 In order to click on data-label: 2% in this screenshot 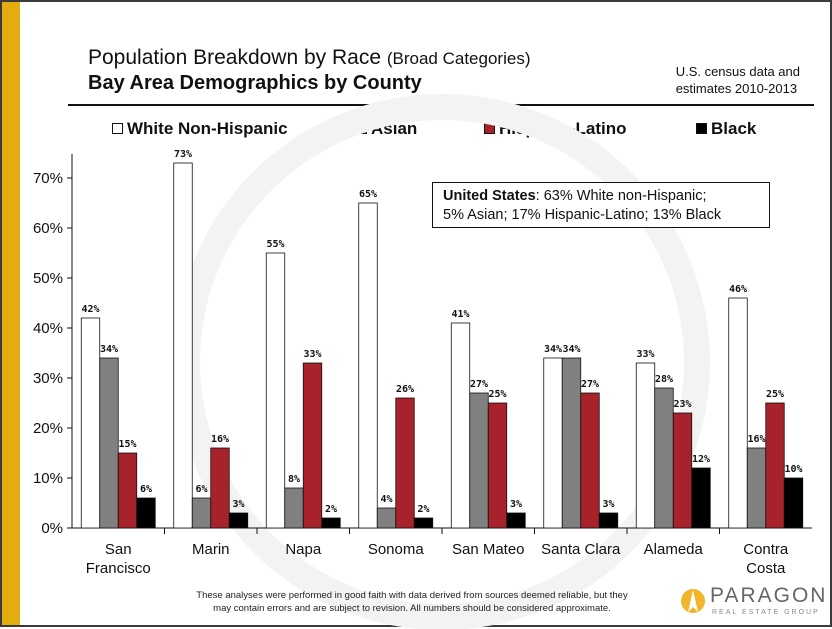, I will do `click(423, 509)`.